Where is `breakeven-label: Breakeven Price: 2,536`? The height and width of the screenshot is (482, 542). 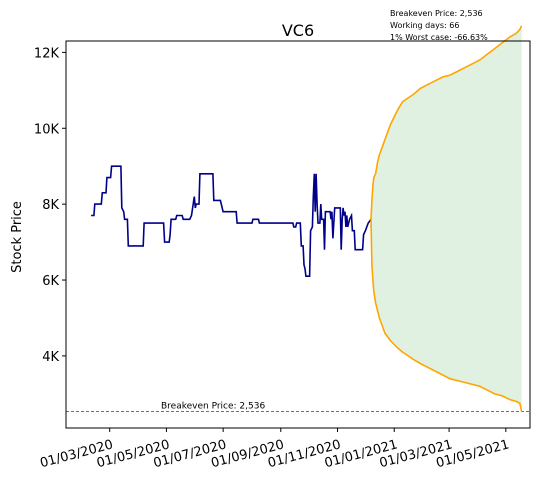
breakeven-label: Breakeven Price: 2,536 is located at coordinates (213, 406).